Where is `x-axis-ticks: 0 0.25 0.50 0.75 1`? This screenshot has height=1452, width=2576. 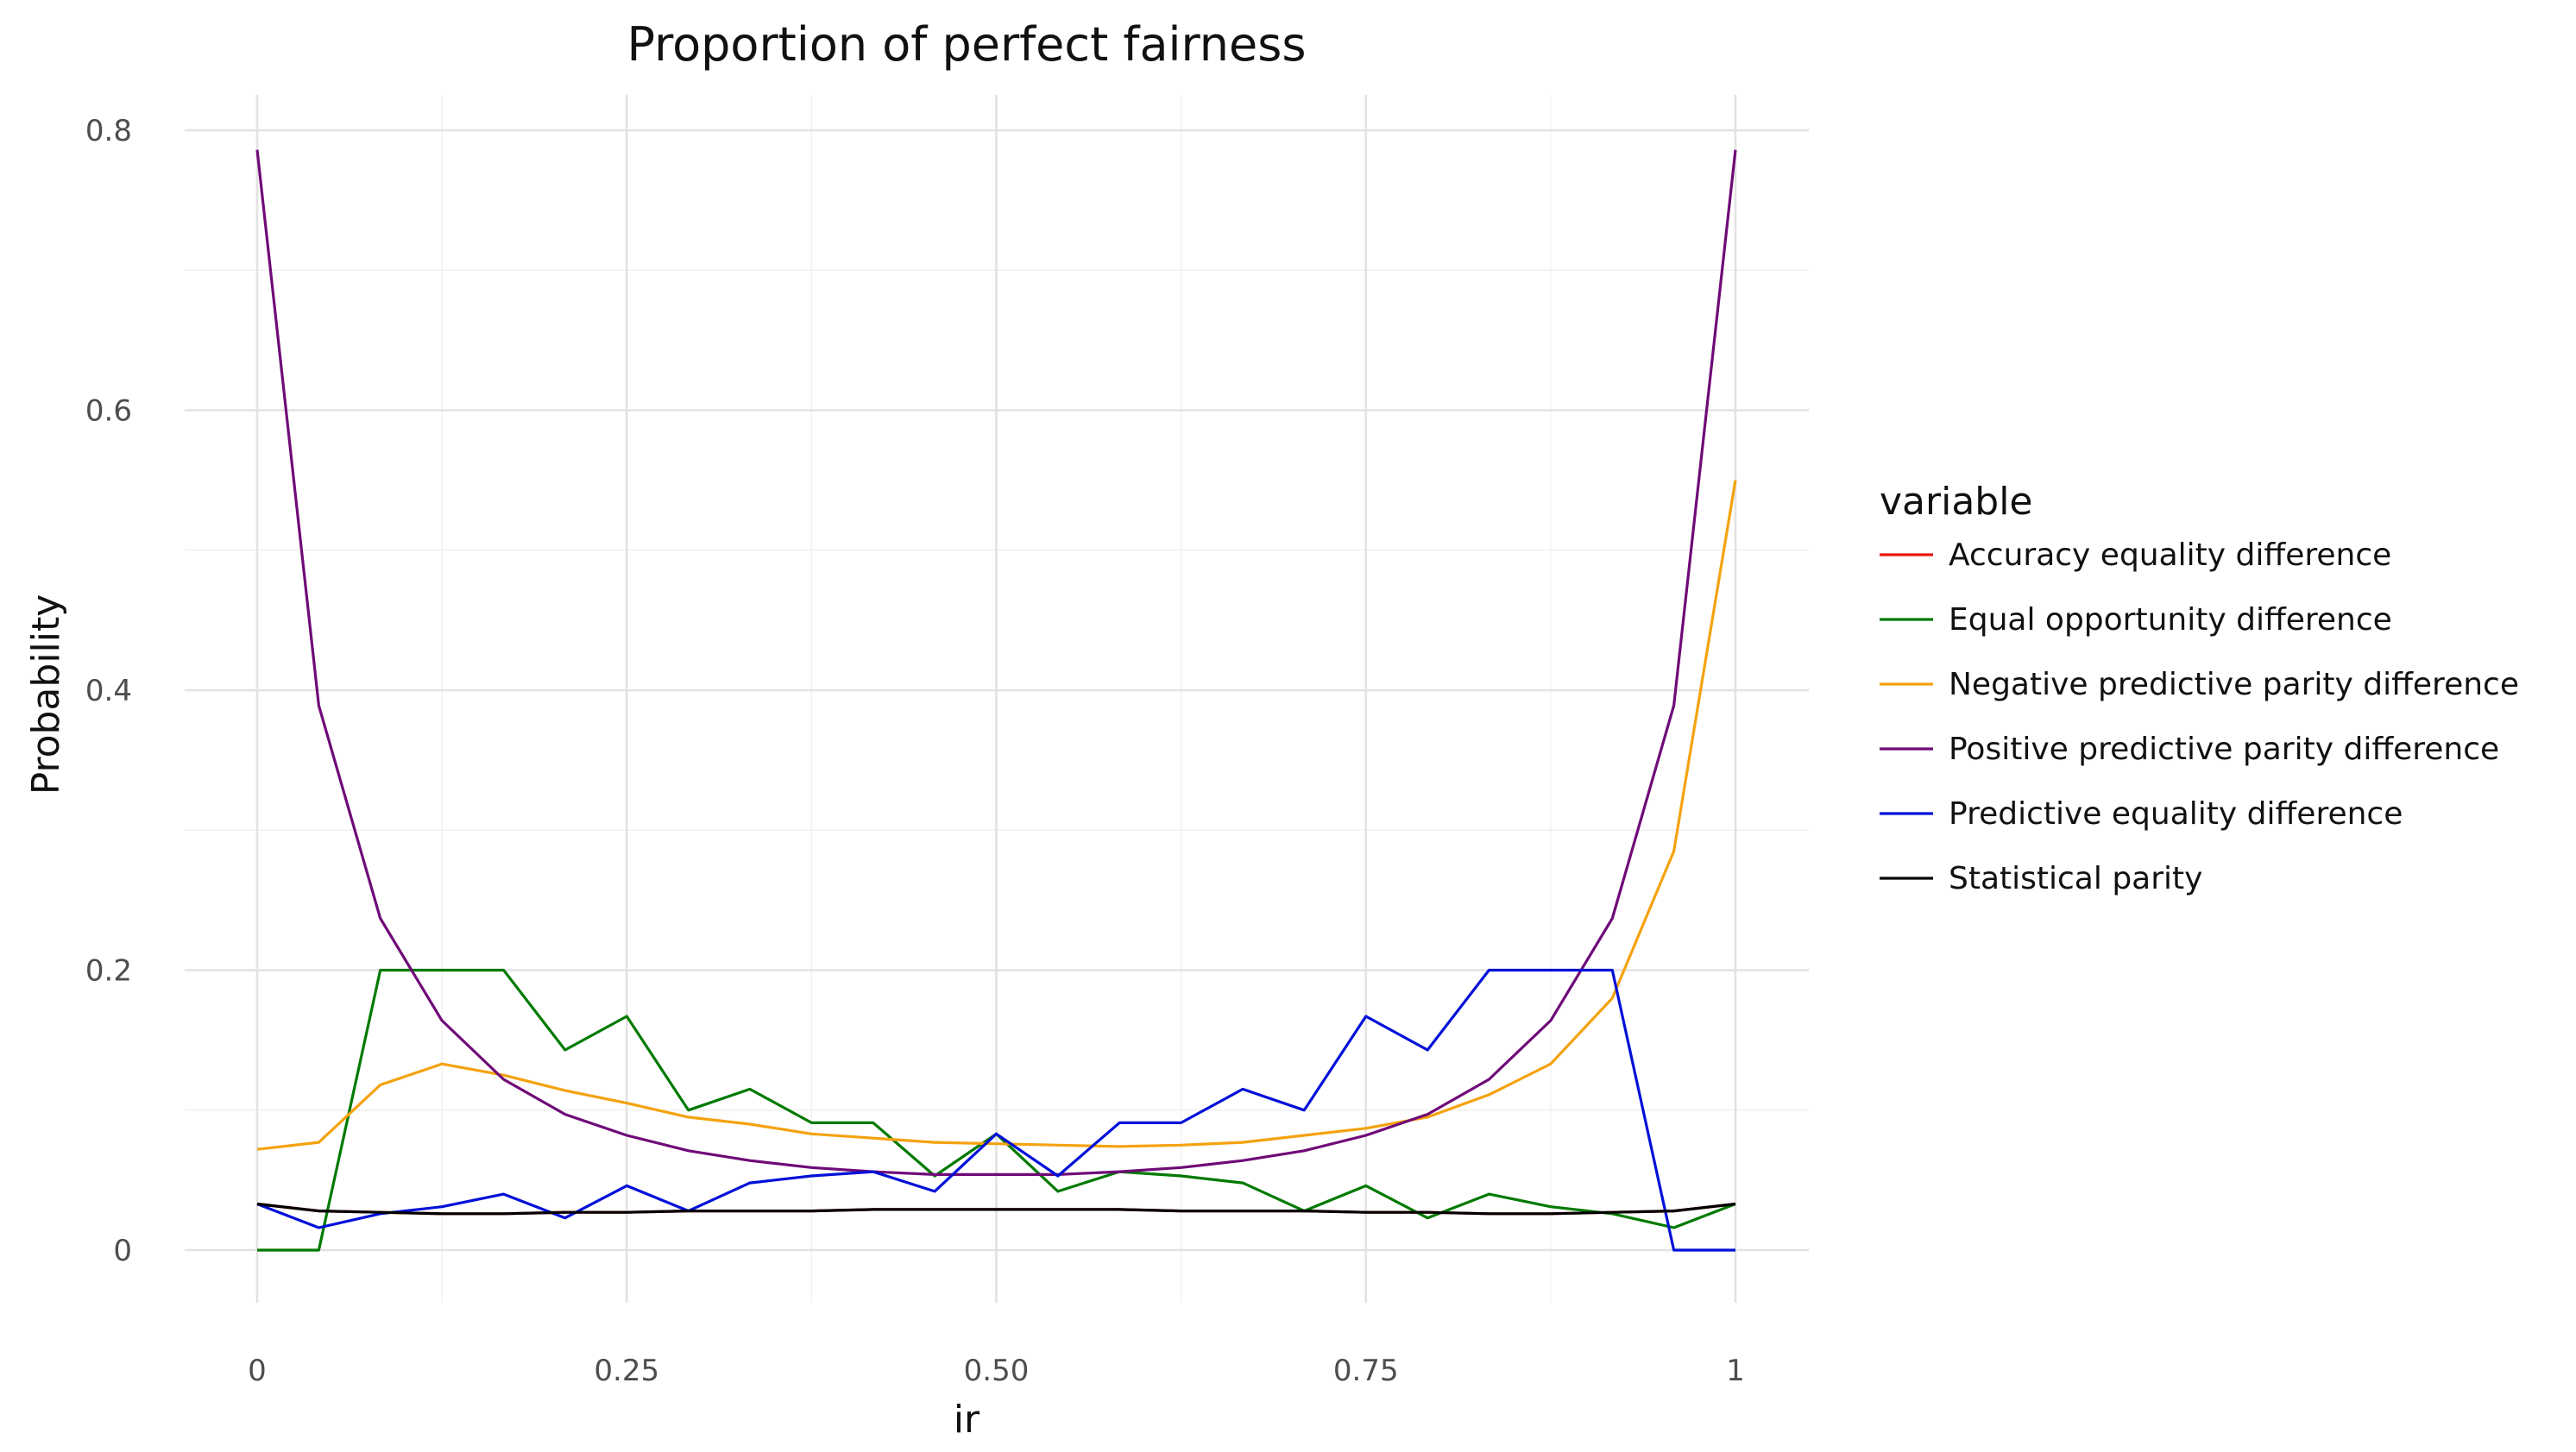
x-axis-ticks: 0 0.25 0.50 0.75 1 is located at coordinates (996, 1371).